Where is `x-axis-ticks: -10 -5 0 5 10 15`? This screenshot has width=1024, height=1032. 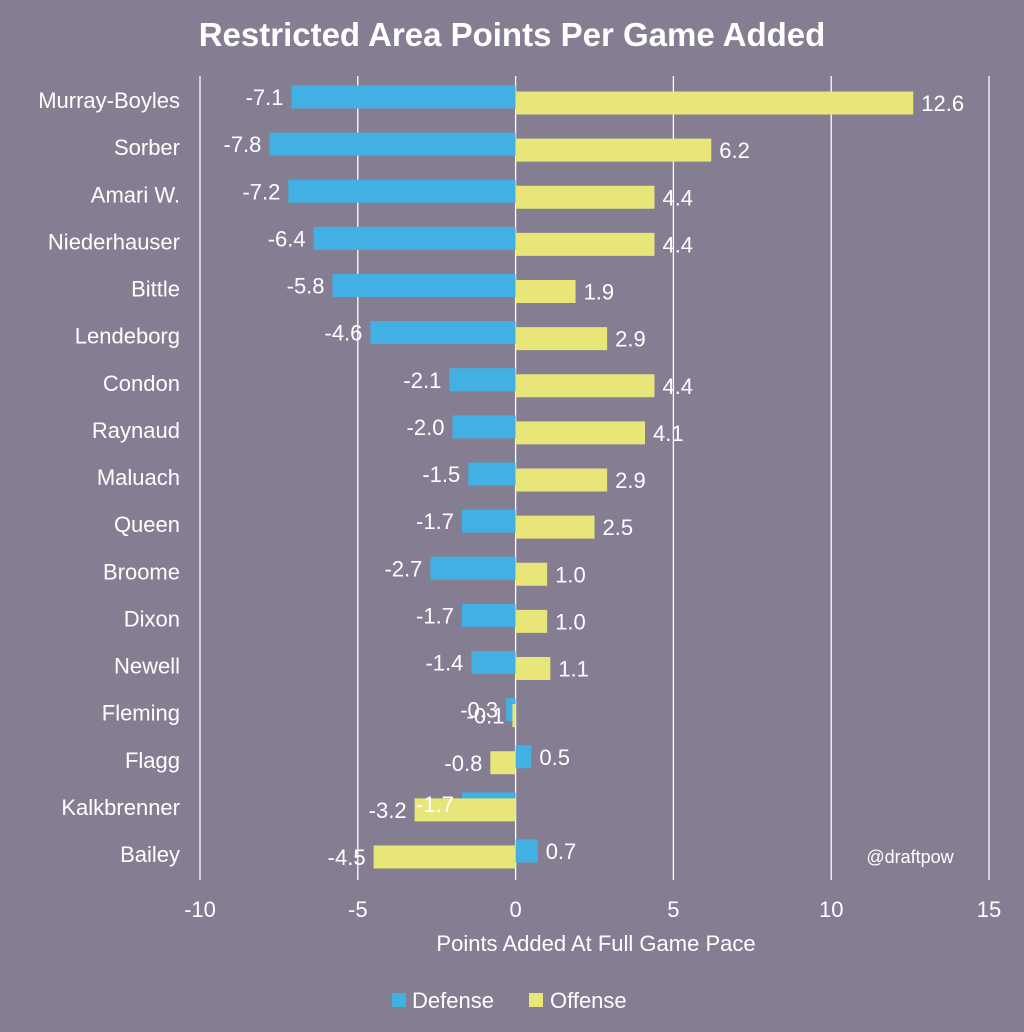
x-axis-ticks: -10 -5 0 5 10 15 is located at coordinates (592, 909).